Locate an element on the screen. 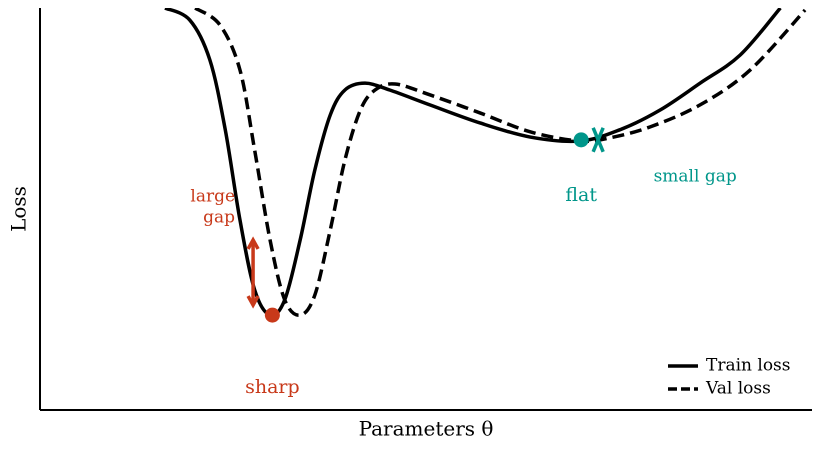  point-label: sharp is located at coordinates (272, 387).